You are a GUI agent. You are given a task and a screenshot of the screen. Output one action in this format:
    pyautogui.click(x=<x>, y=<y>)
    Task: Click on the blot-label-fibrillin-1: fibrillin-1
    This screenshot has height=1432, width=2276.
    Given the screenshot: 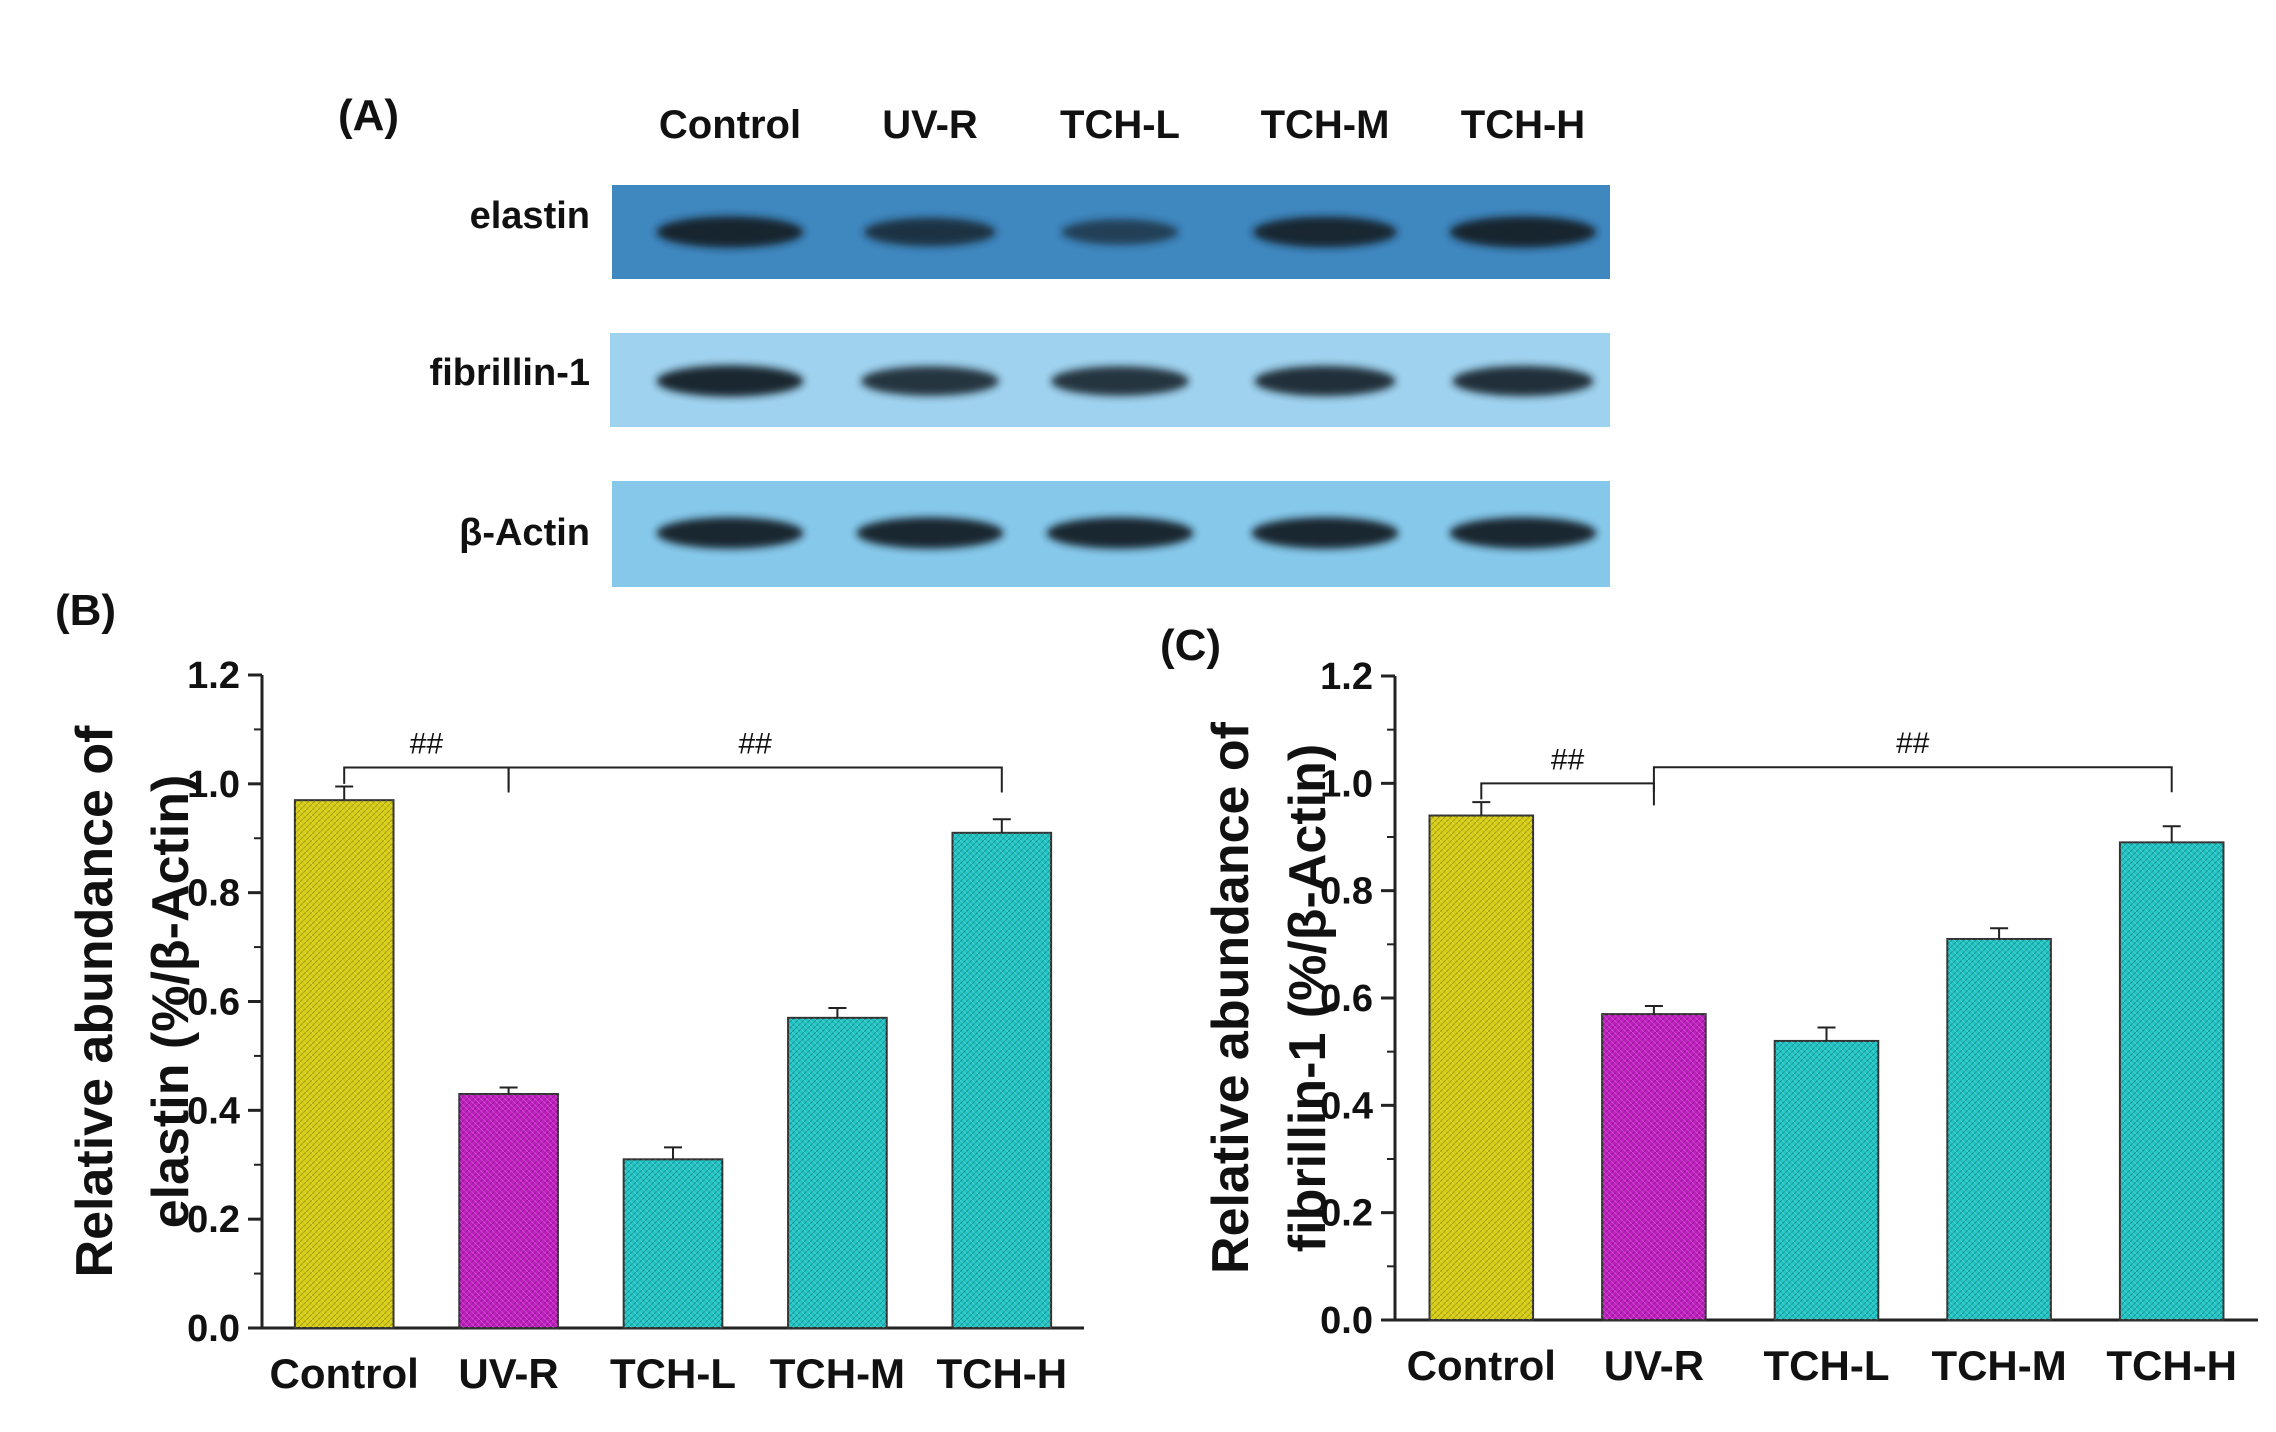 What is the action you would take?
    pyautogui.click(x=510, y=373)
    